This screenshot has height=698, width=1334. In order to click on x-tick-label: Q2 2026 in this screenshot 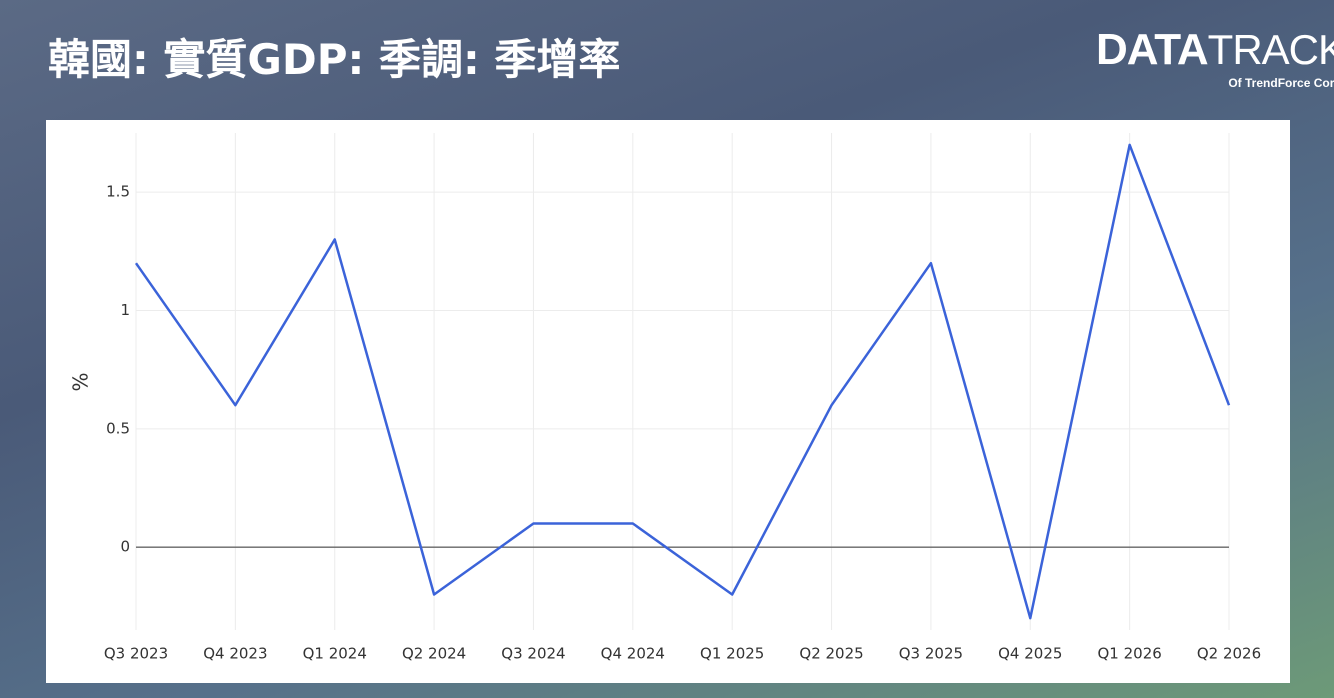, I will do `click(1229, 654)`.